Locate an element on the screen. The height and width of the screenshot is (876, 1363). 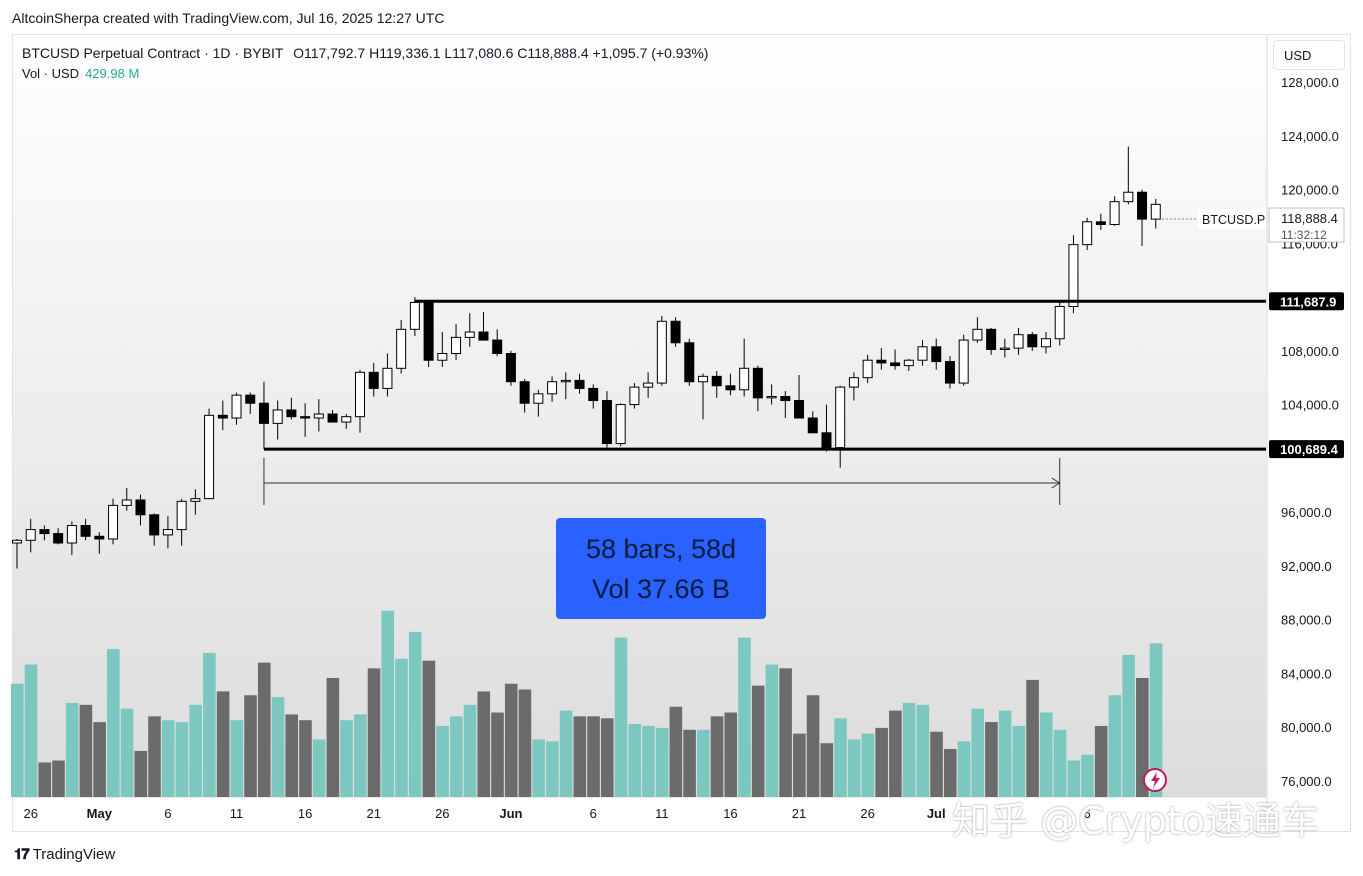
time-axis-label: May is located at coordinates (100, 813).